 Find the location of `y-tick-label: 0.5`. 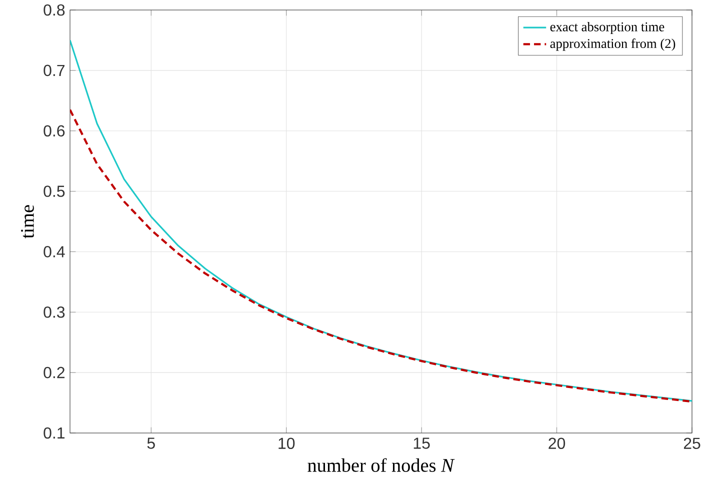

y-tick-label: 0.5 is located at coordinates (54, 191).